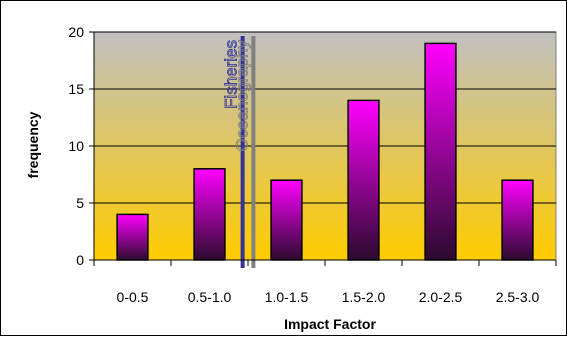  What do you see at coordinates (330, 324) in the screenshot?
I see `x-axis-title: Impact Factor` at bounding box center [330, 324].